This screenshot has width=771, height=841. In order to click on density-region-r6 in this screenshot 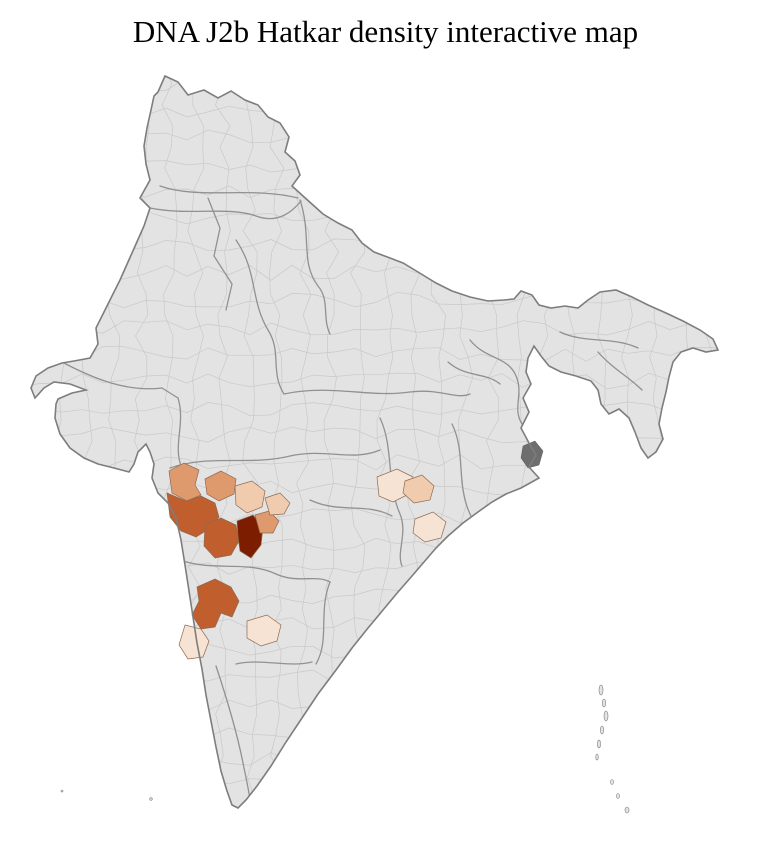, I will do `click(250, 536)`.